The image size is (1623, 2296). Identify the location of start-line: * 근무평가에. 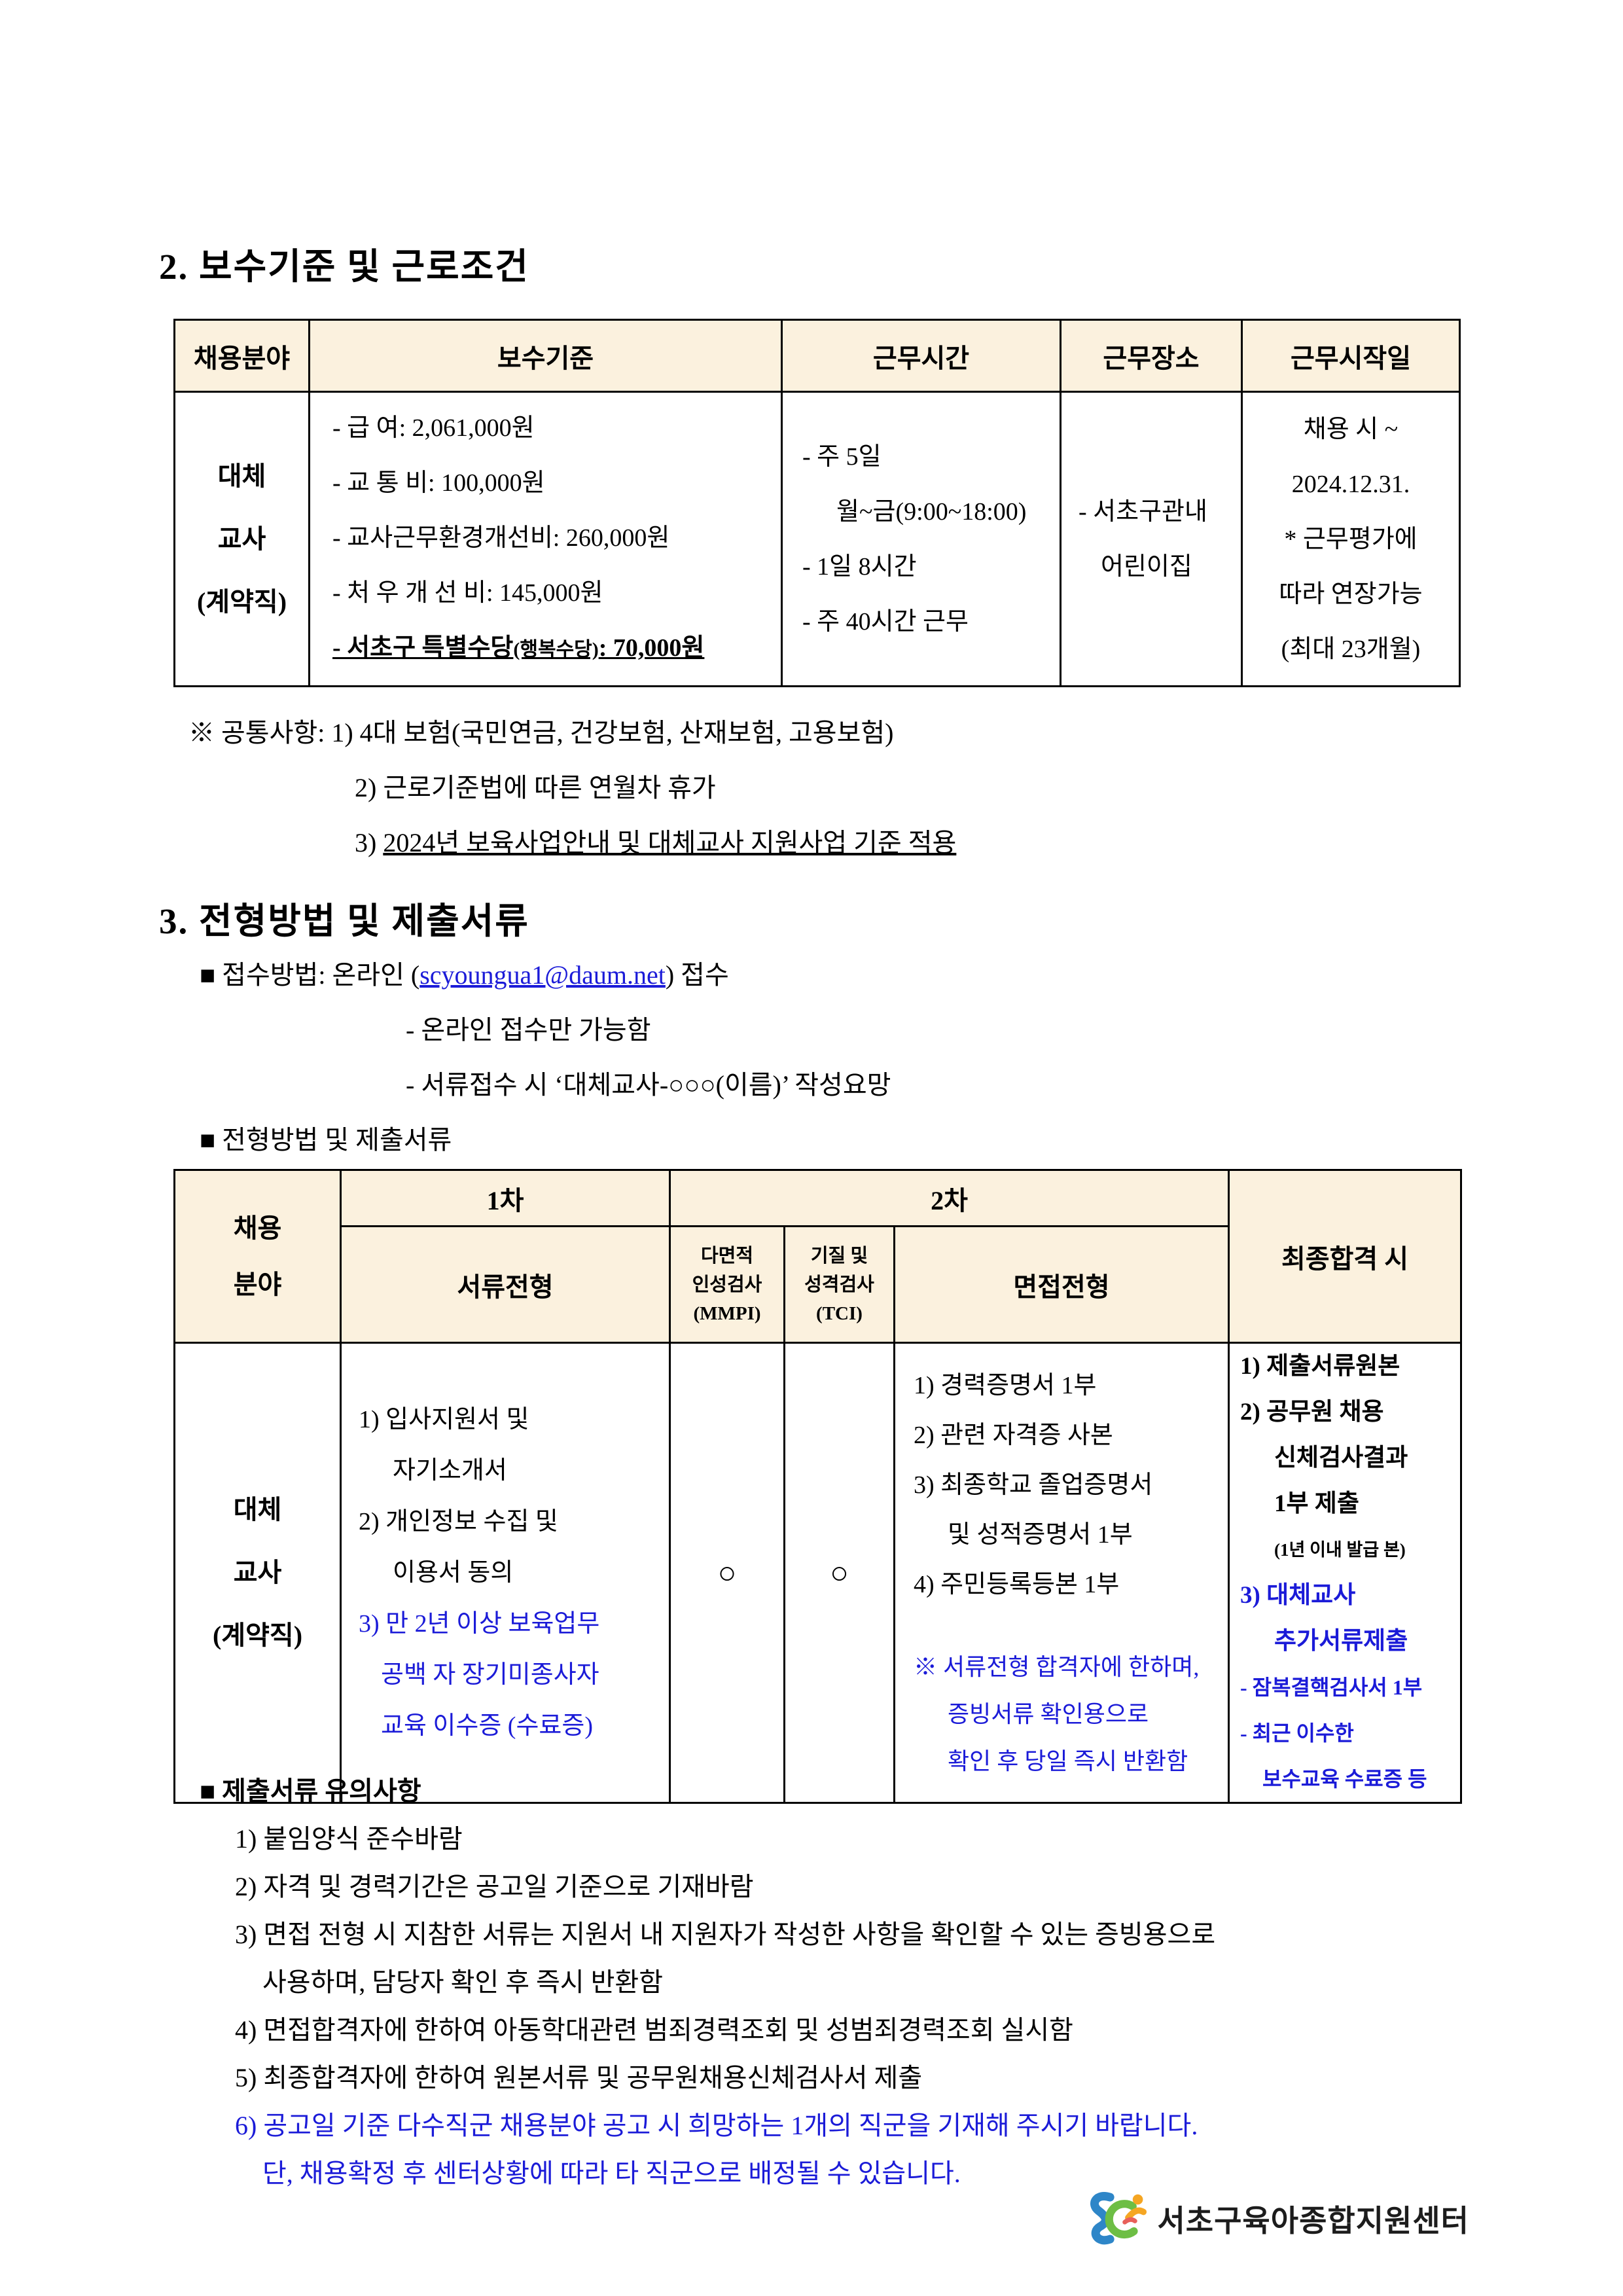
(1351, 539).